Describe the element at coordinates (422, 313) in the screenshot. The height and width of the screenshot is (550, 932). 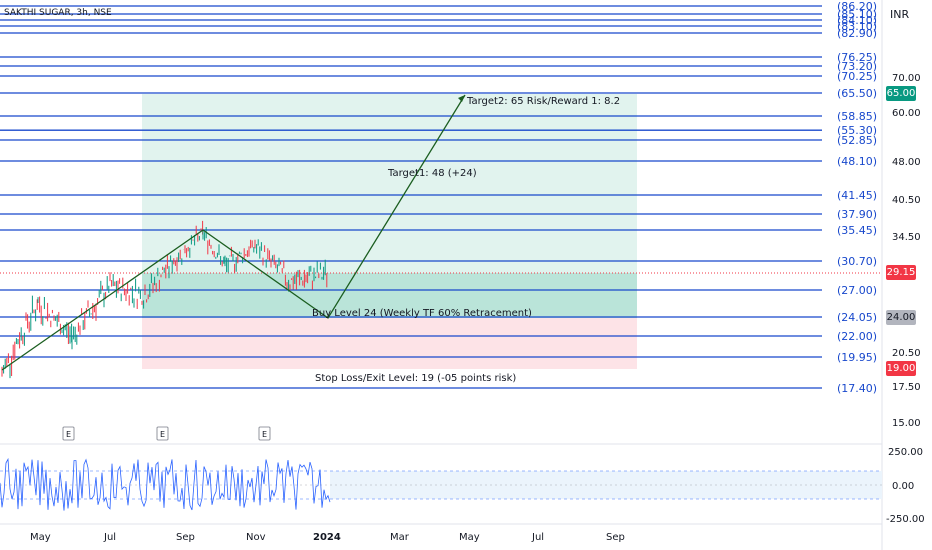
I see `buy-level-label: Buy Level 24 (Weekly TF 60% Retracement)` at that location.